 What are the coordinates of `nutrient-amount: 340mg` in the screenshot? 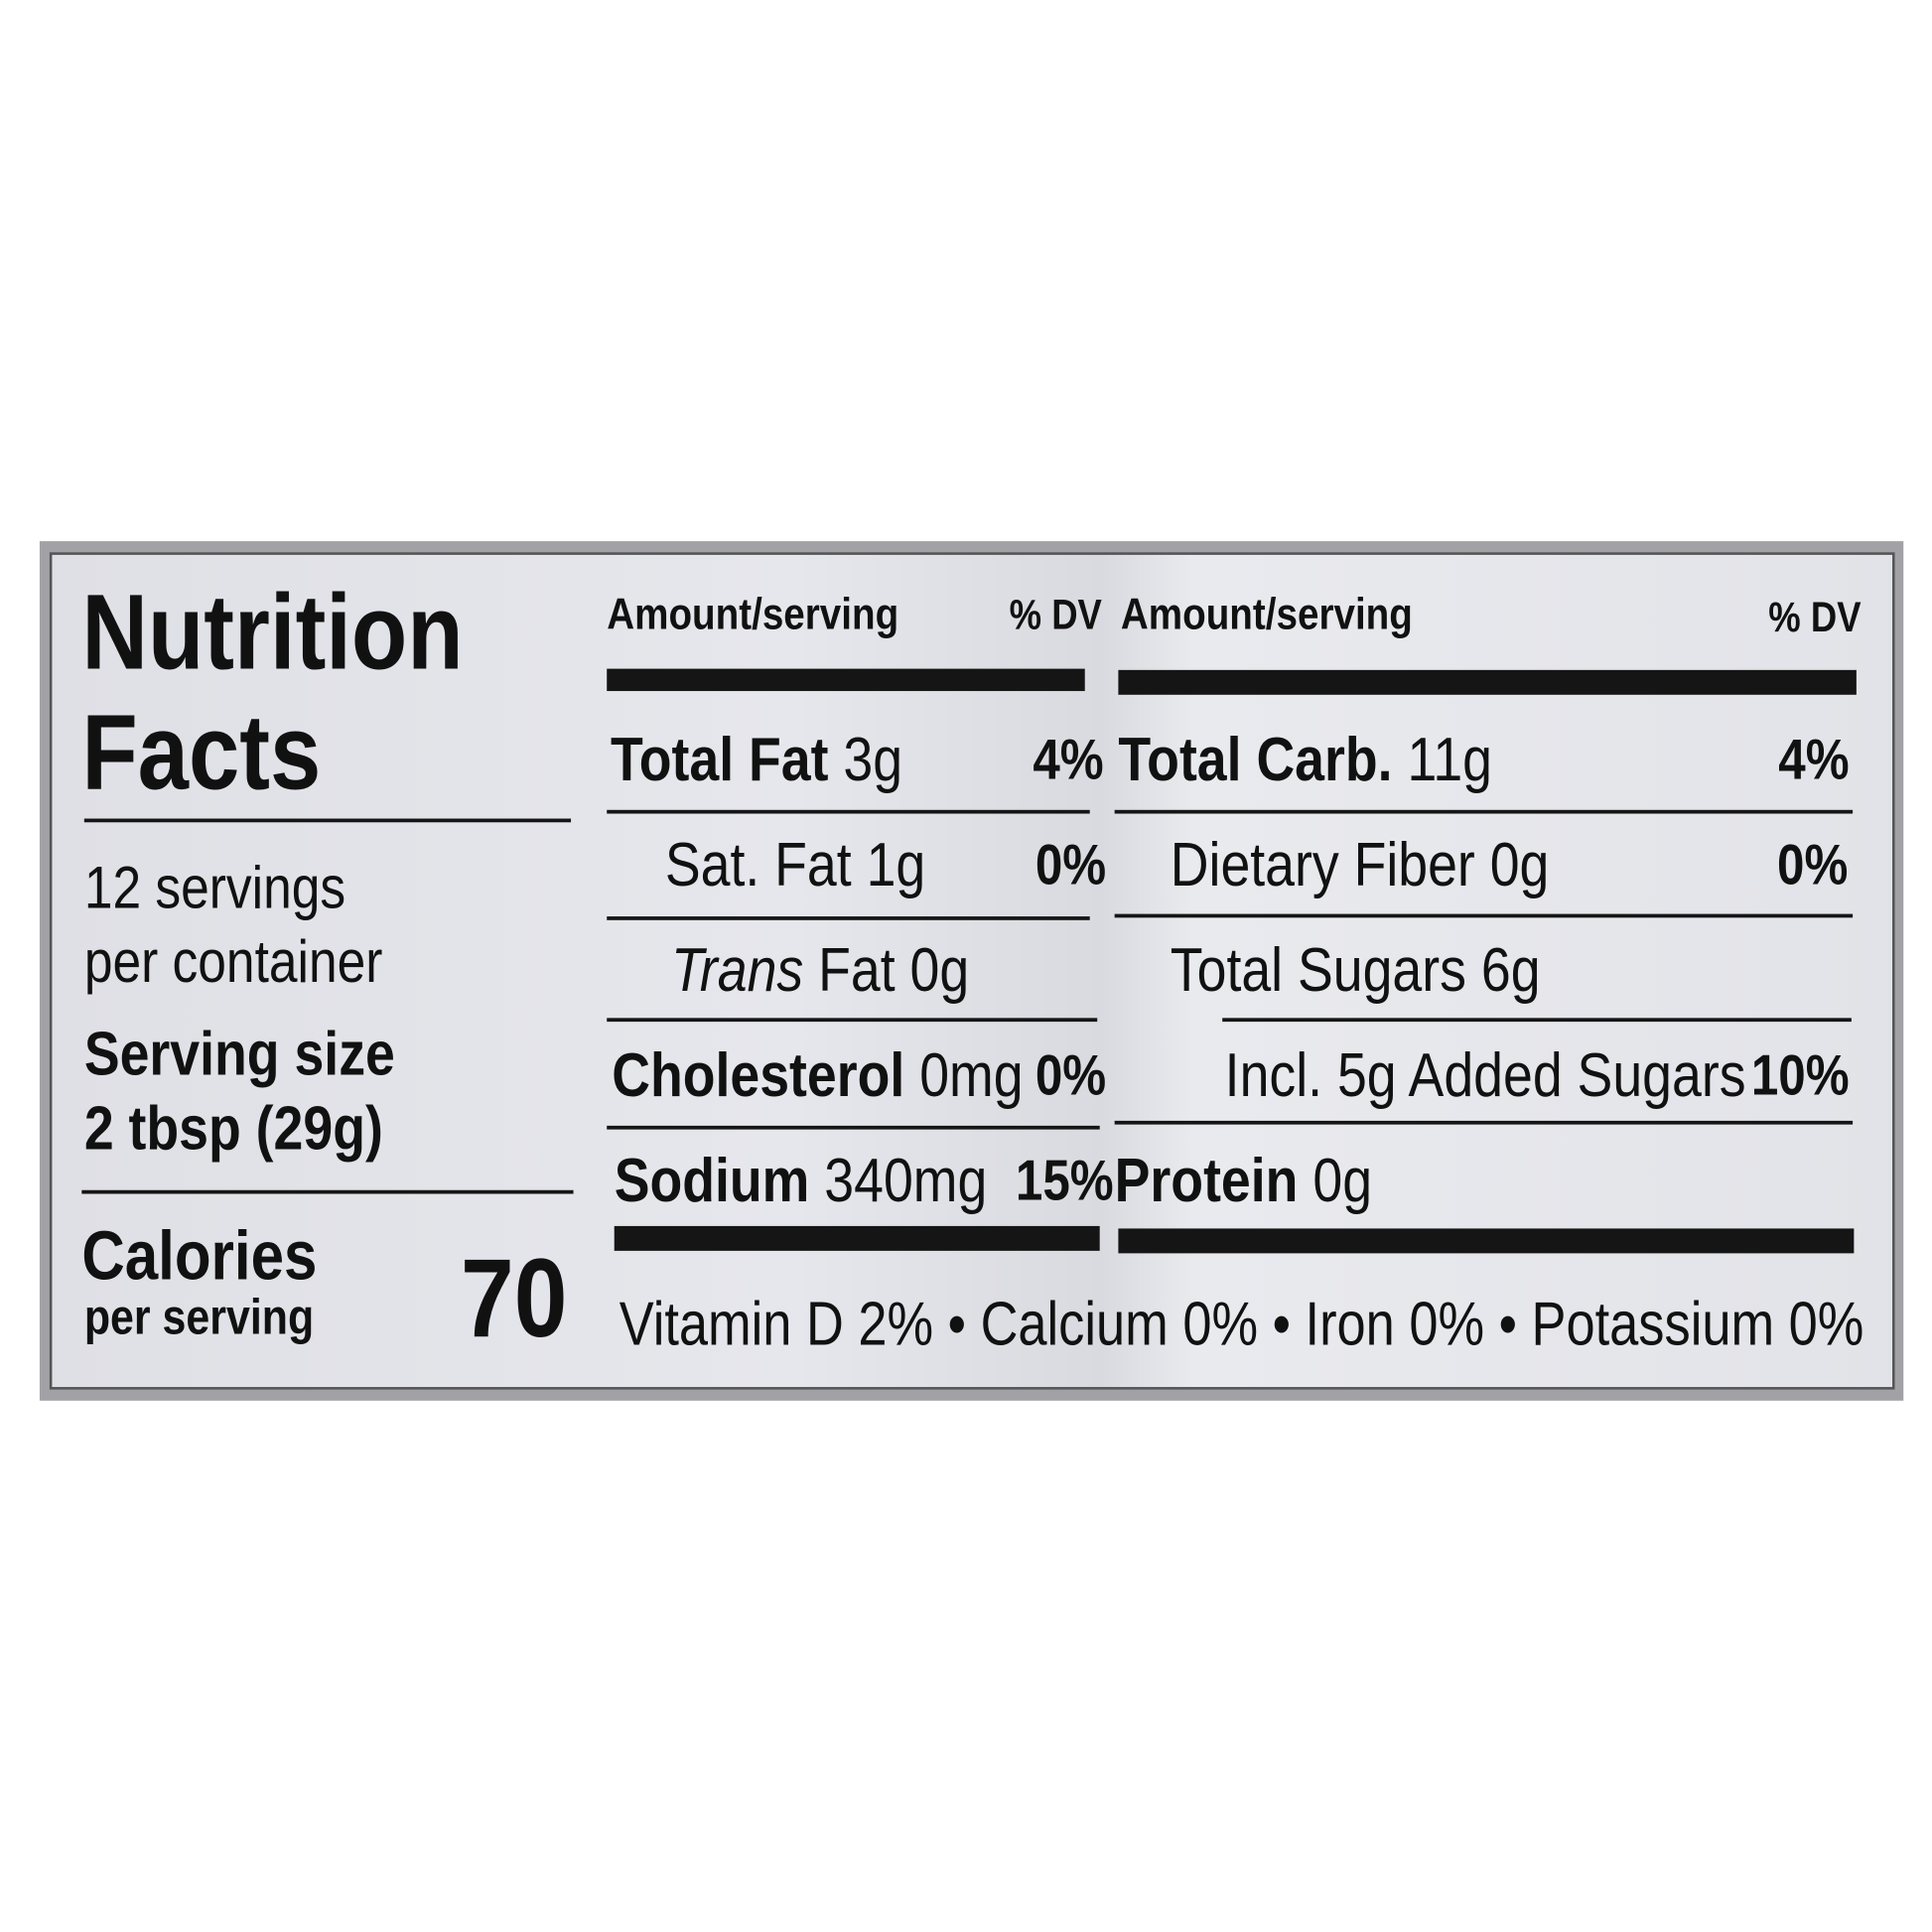 It's located at (906, 1180).